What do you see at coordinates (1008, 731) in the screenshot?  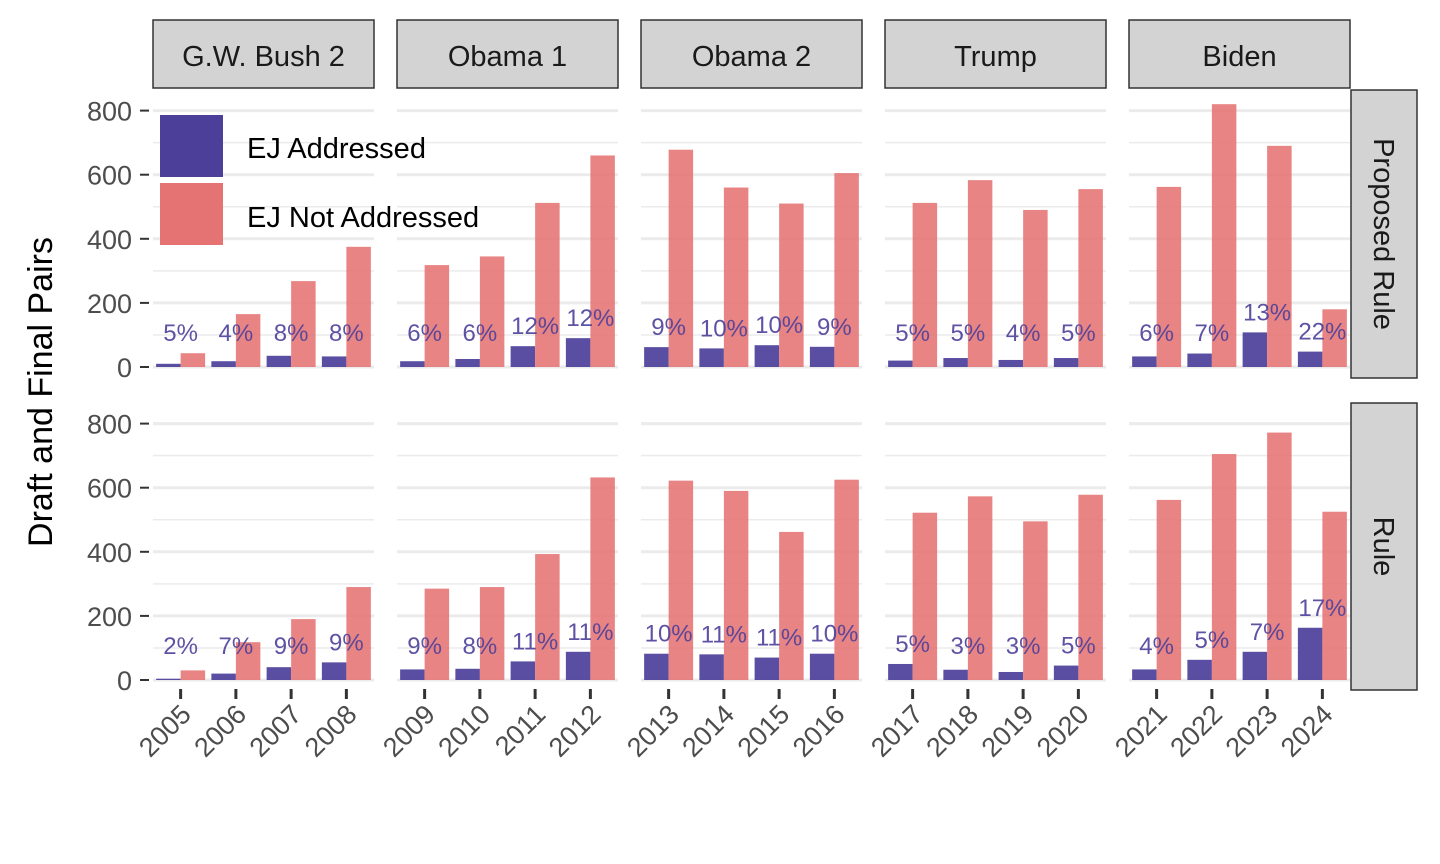 I see `x-tick-label-2019: 2019` at bounding box center [1008, 731].